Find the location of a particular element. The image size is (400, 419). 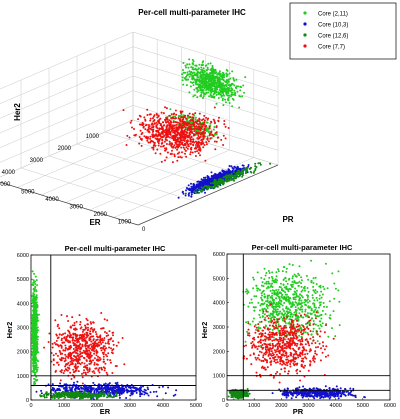

y-tick-label: 4000 is located at coordinates (219, 304).